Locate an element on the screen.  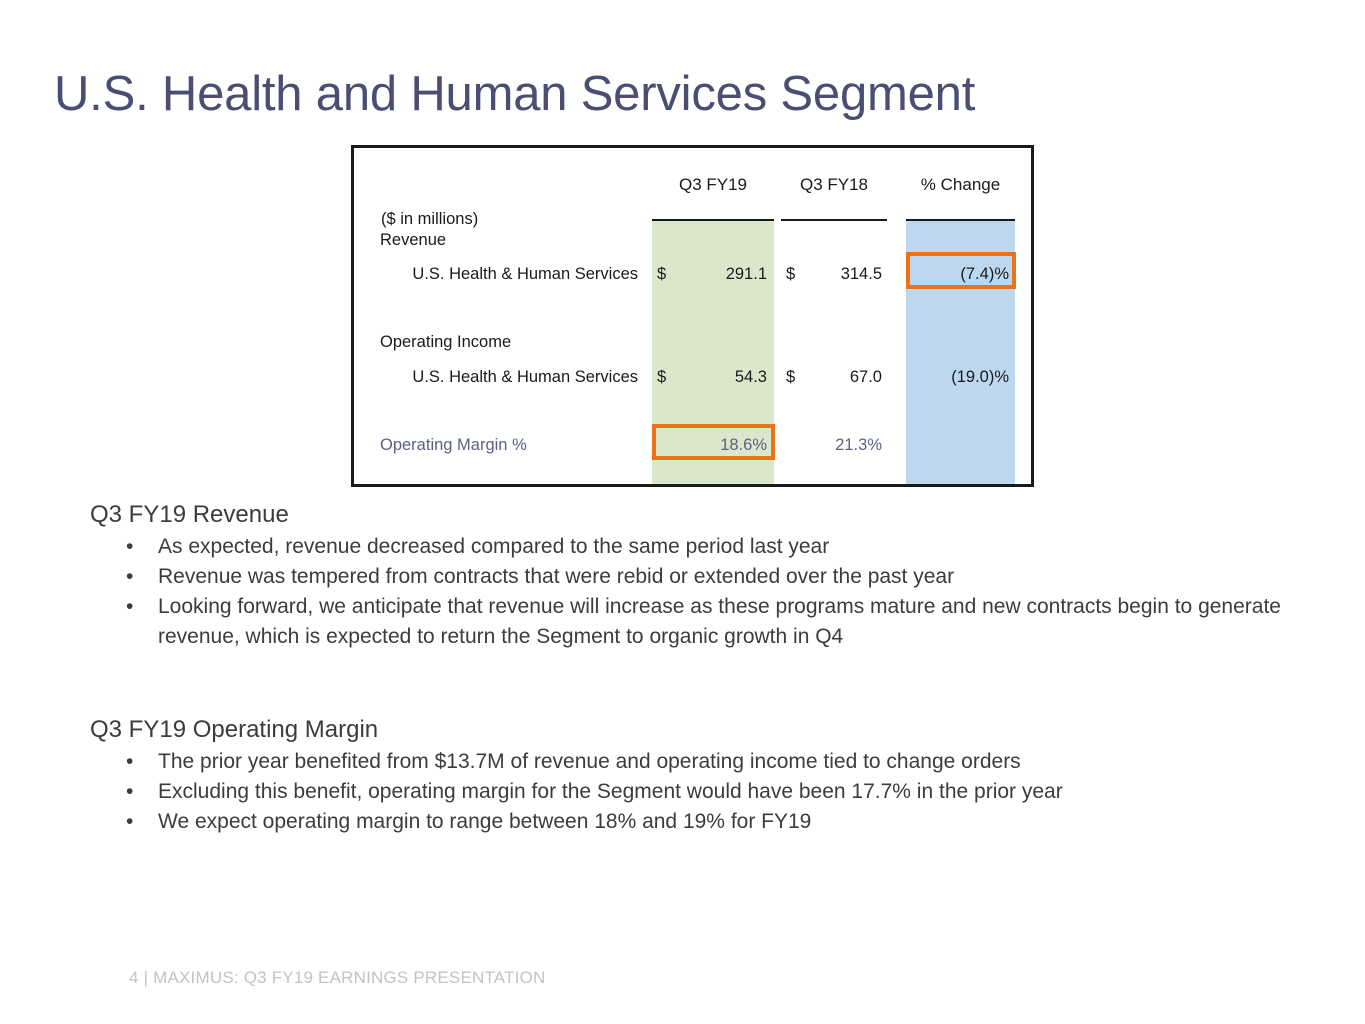
operating-income-percent-change-value: (19.0)% is located at coordinates (980, 377).